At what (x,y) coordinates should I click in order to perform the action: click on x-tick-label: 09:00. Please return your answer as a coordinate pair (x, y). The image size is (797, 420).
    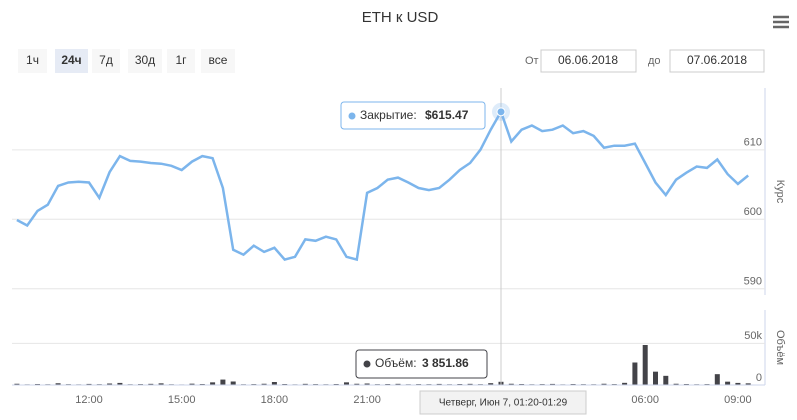
    Looking at the image, I should click on (738, 400).